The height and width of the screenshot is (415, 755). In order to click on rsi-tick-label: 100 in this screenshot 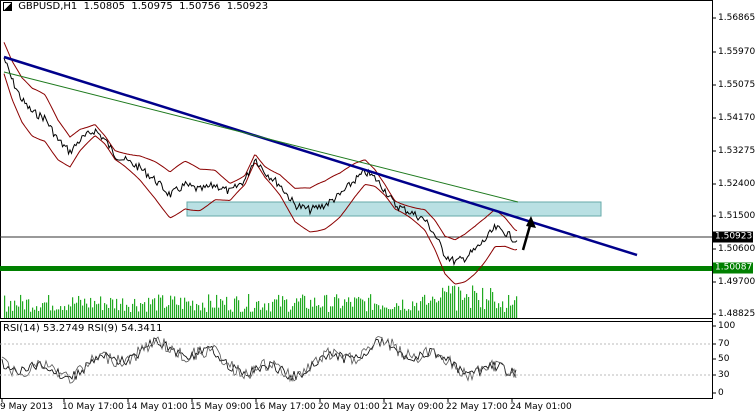, I will do `click(727, 326)`.